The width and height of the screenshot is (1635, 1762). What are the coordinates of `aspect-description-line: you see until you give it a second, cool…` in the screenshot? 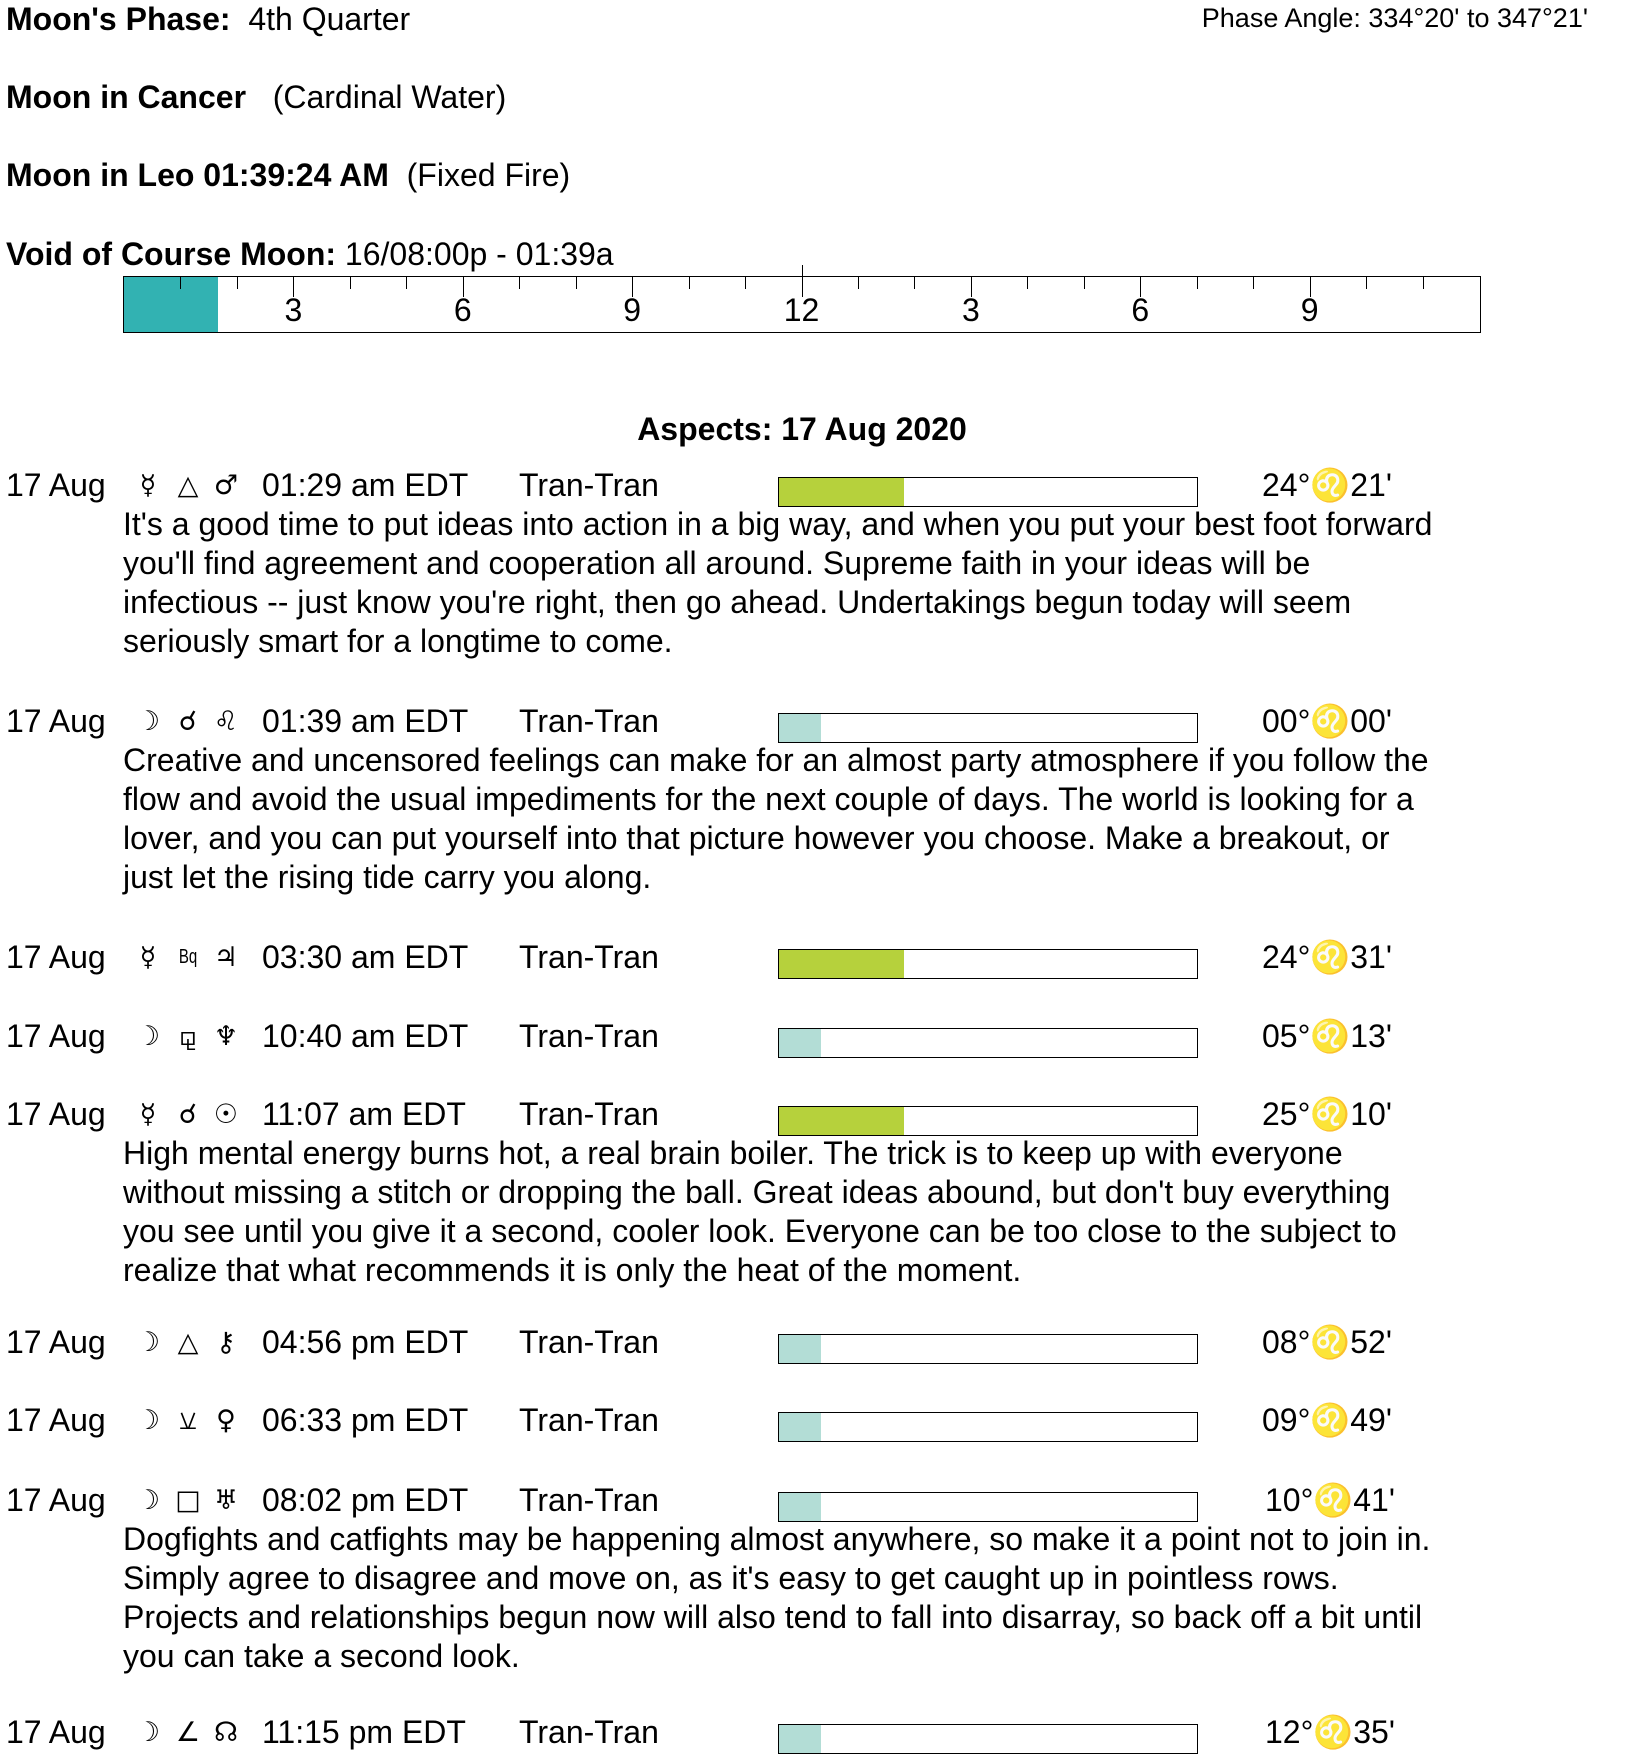 It's located at (760, 1231).